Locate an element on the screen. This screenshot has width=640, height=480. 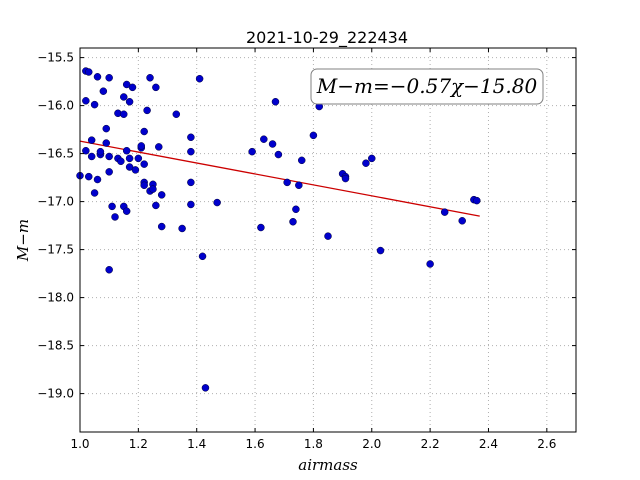
y-tick-label: −19.0 is located at coordinates (55, 394).